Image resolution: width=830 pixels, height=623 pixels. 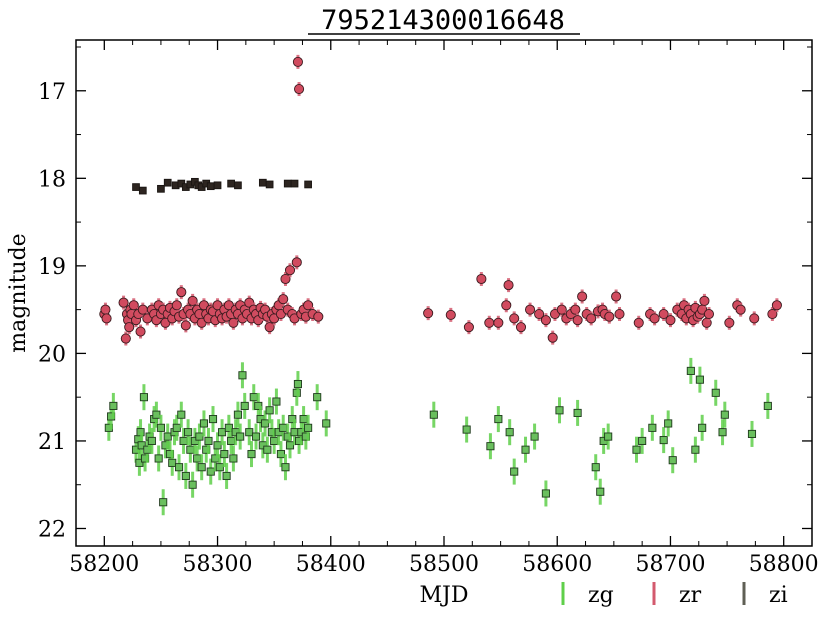 What do you see at coordinates (52, 529) in the screenshot?
I see `y-tick-label: 22` at bounding box center [52, 529].